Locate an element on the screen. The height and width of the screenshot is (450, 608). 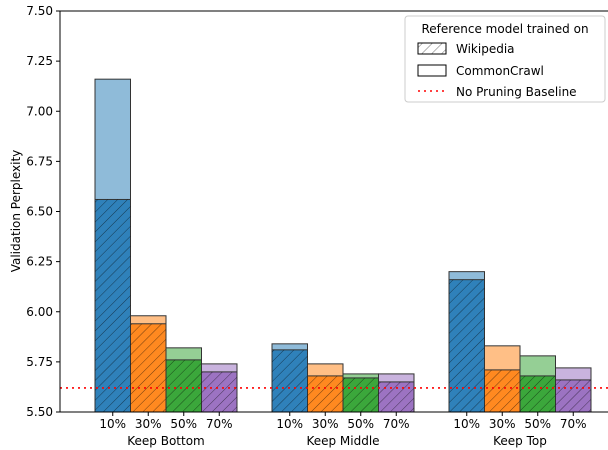
y-tick-label: 5.75 is located at coordinates (39, 362).